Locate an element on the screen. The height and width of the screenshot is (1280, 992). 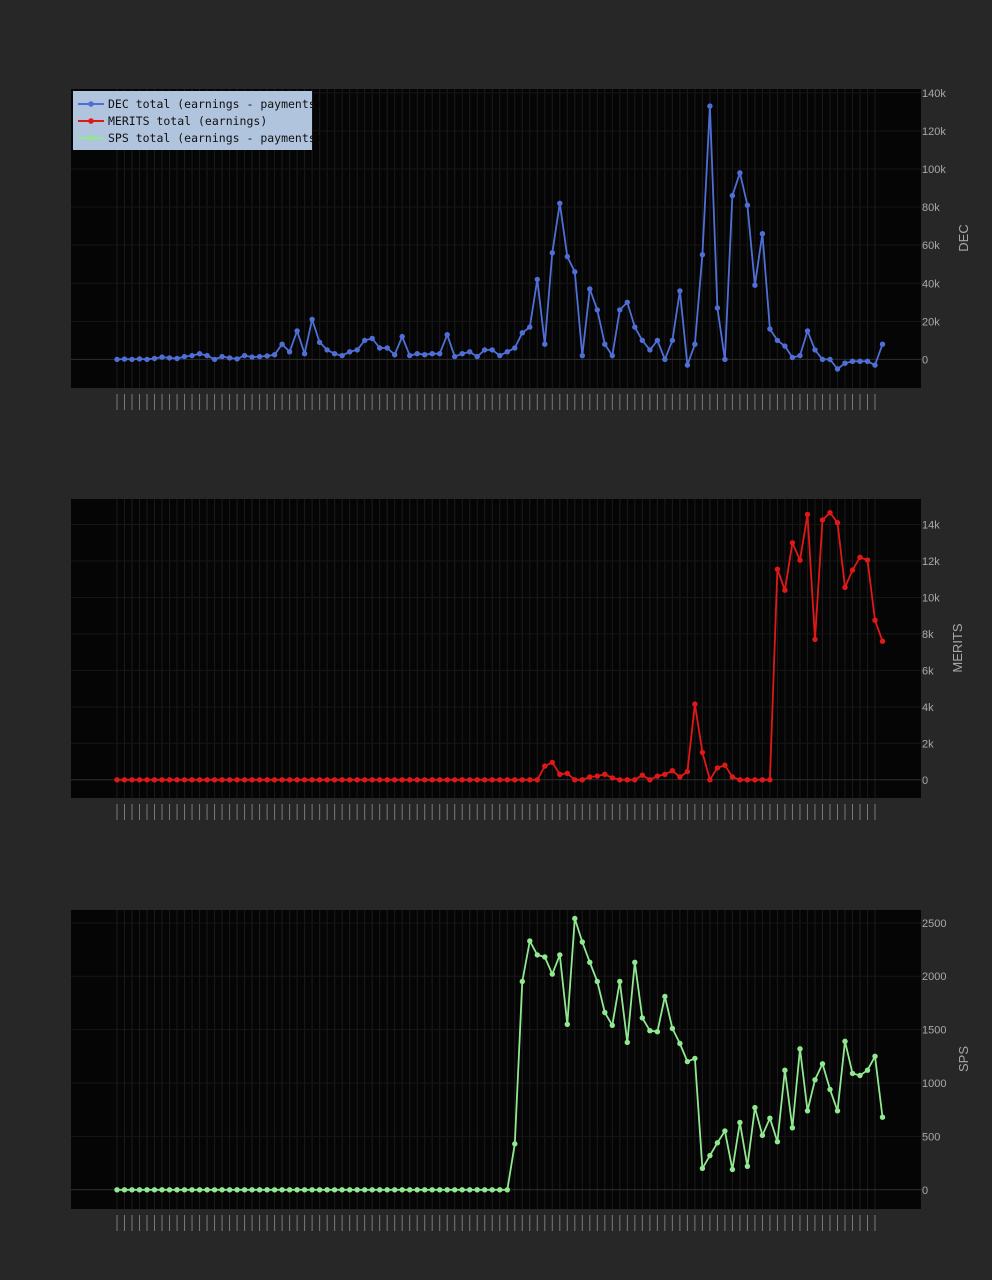
legend-item-merits: MERITS total (earnings) is located at coordinates (172, 121).